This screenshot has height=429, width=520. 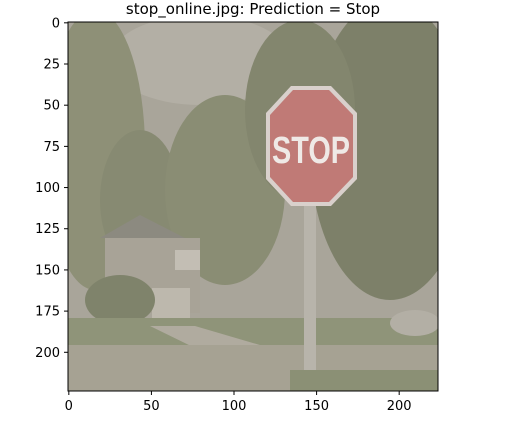 I want to click on stop-sign-face, so click(x=311, y=146).